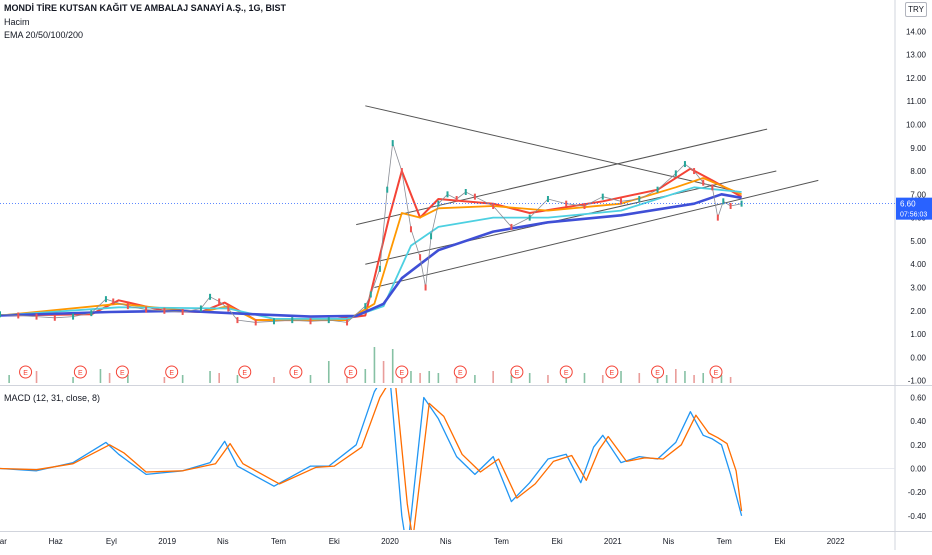 This screenshot has width=932, height=555. Describe the element at coordinates (56, 541) in the screenshot. I see `x-tick-label: Haz` at that location.